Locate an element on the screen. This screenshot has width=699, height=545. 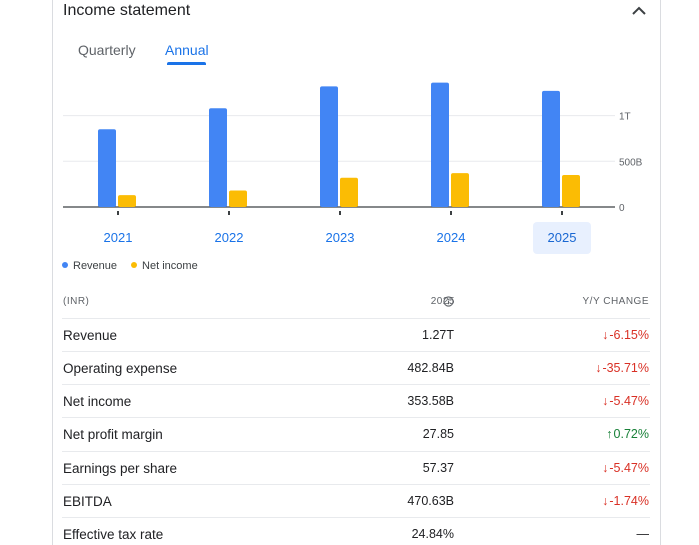
currency-header: (INR) is located at coordinates (76, 301).